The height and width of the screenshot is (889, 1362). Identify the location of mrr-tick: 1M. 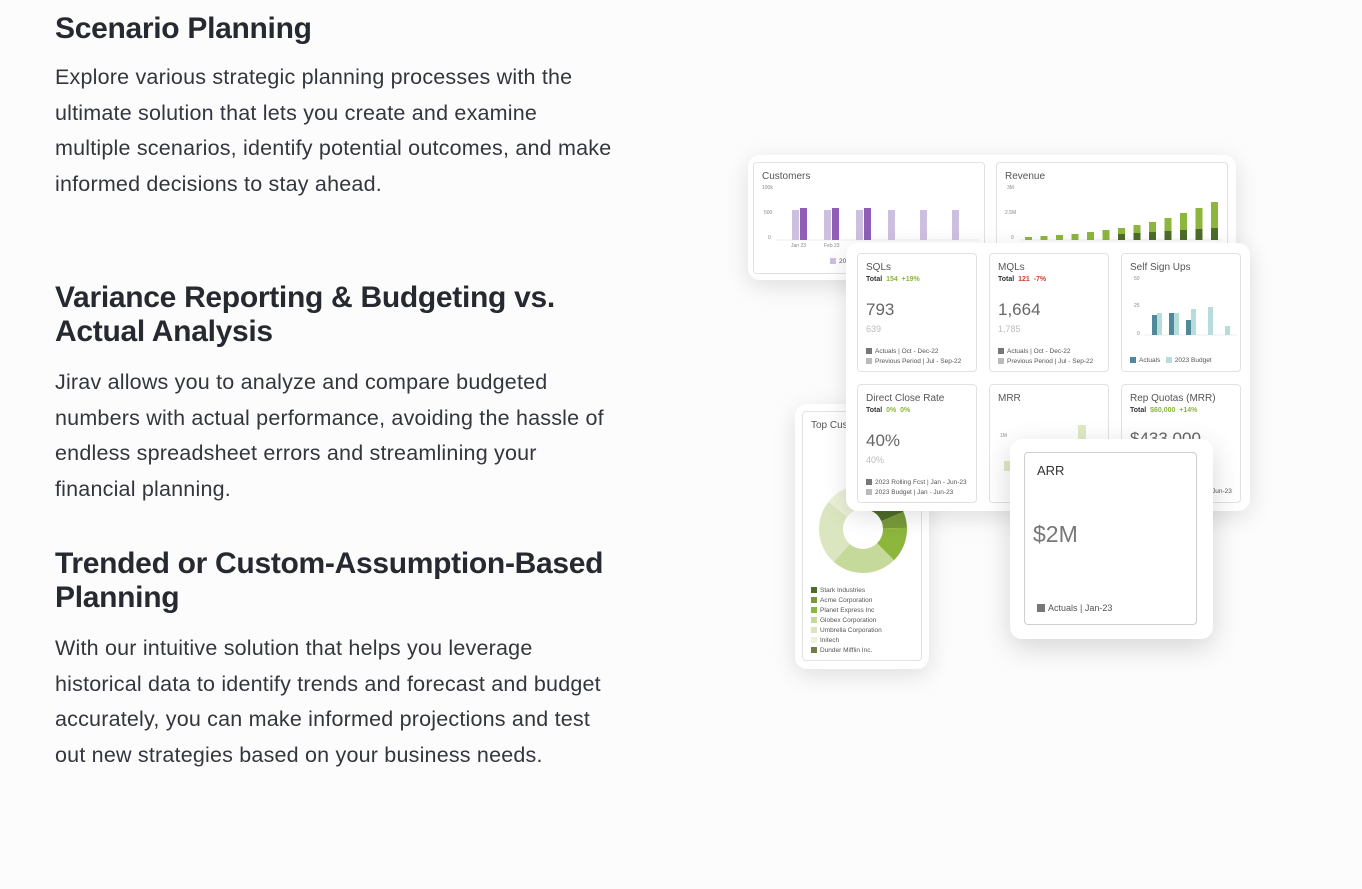
(1003, 436).